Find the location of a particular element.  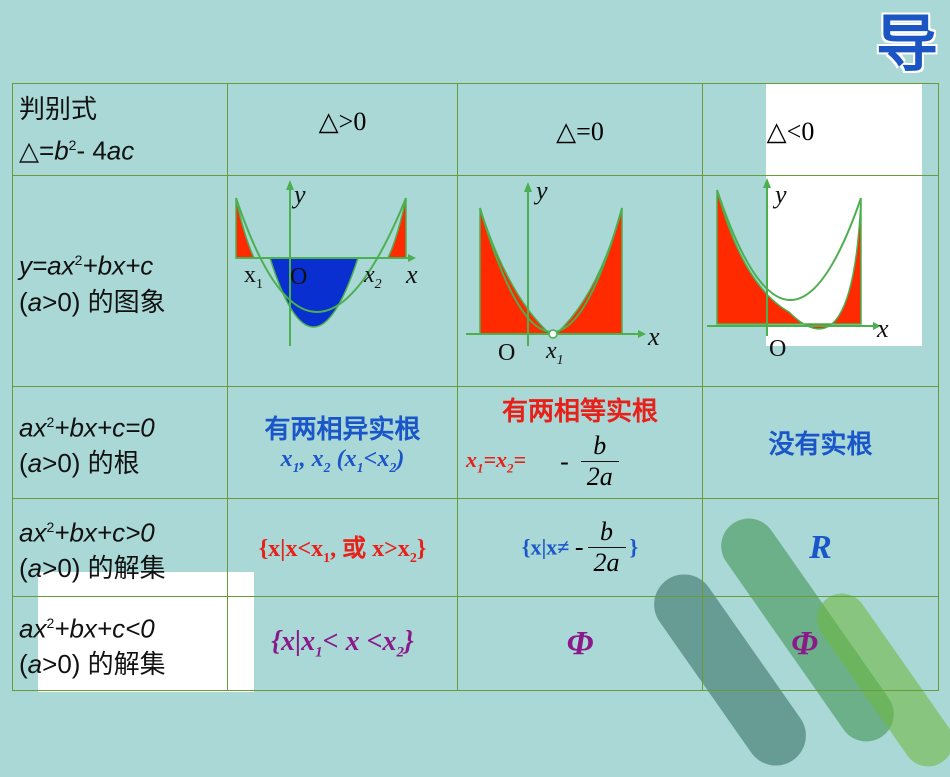

formula-part: - is located at coordinates (564, 461).